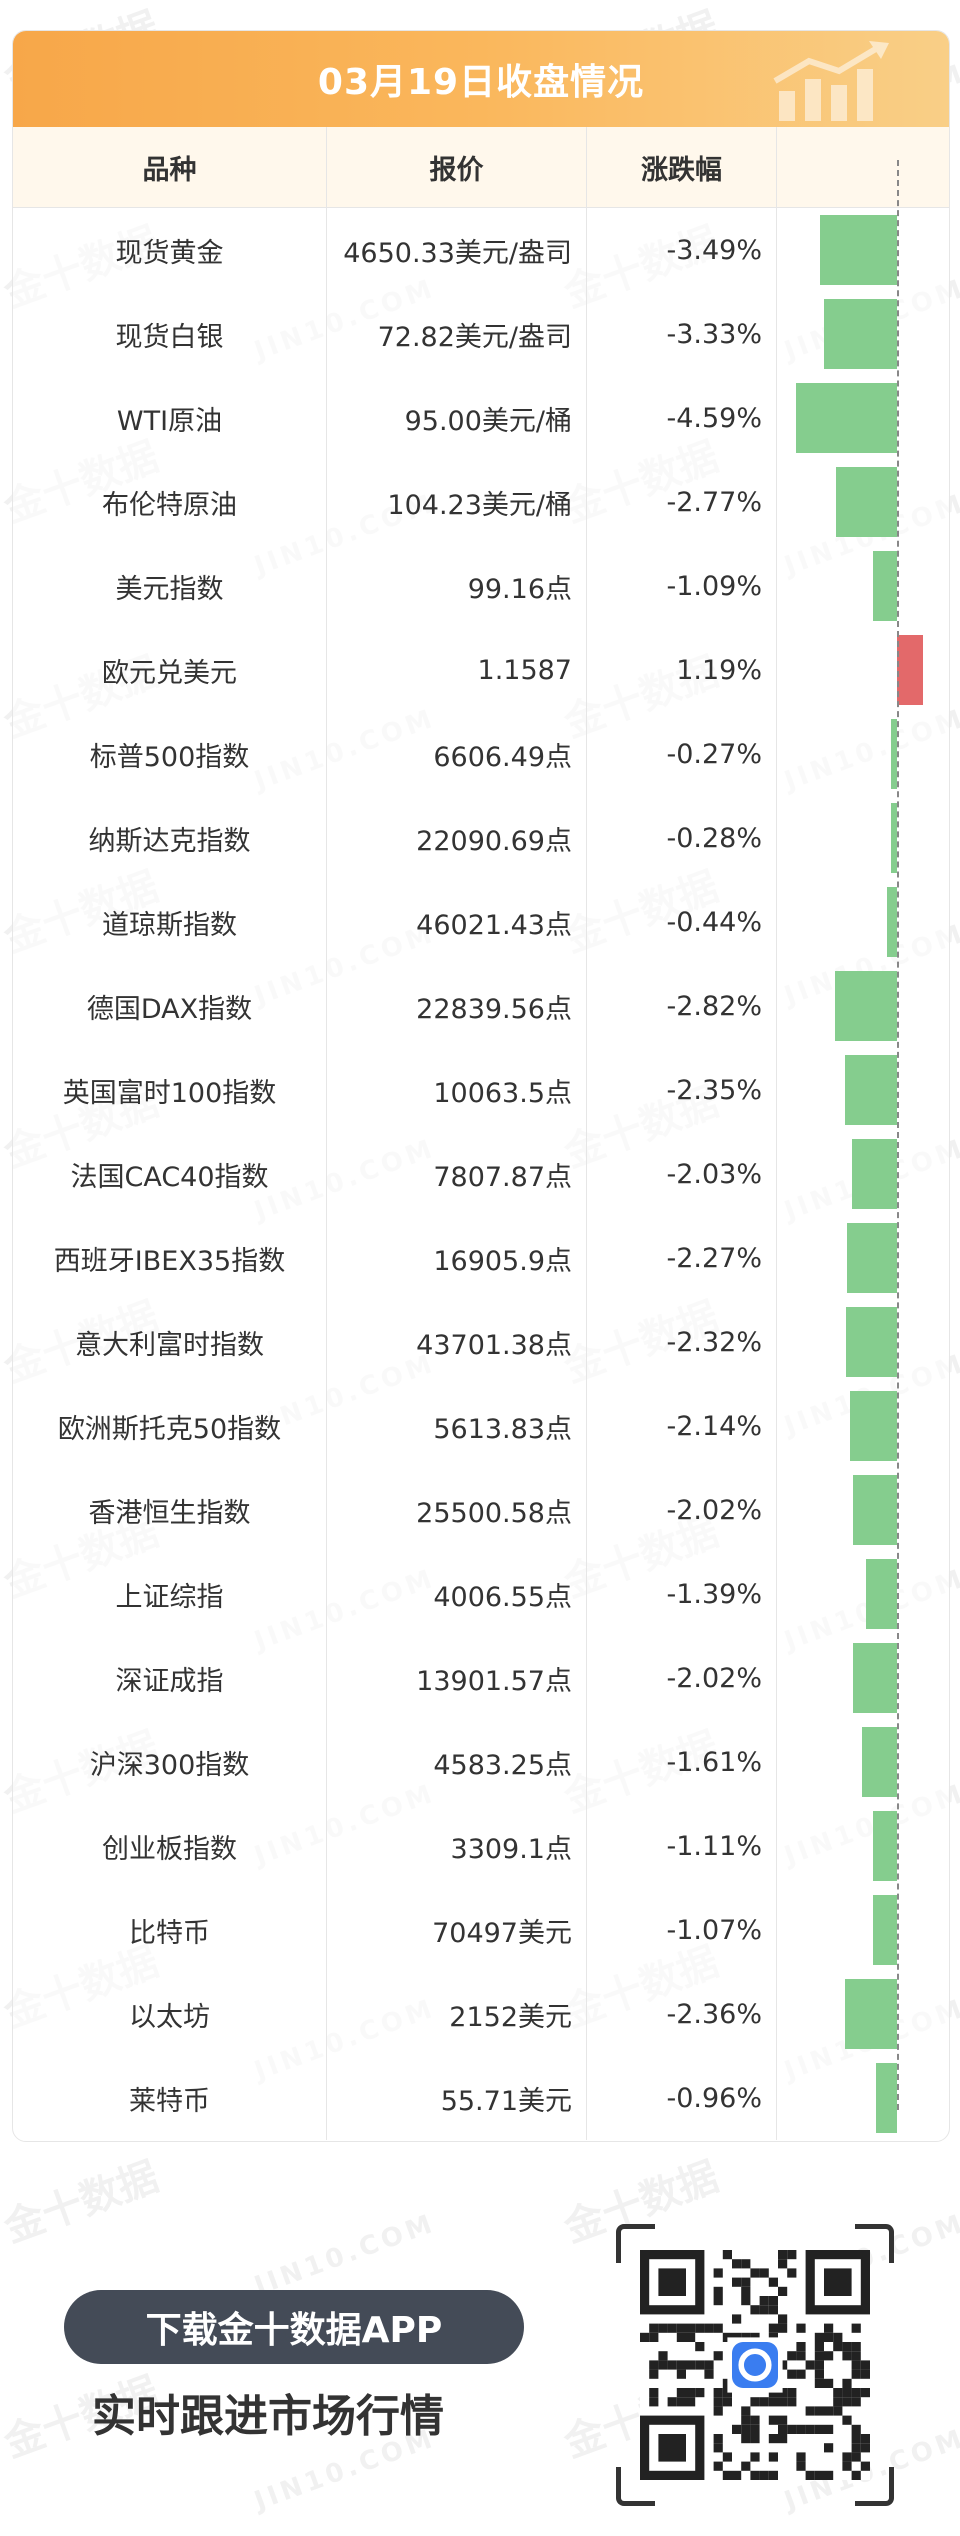  I want to click on instrument-price: 25500.58点, so click(457, 1510).